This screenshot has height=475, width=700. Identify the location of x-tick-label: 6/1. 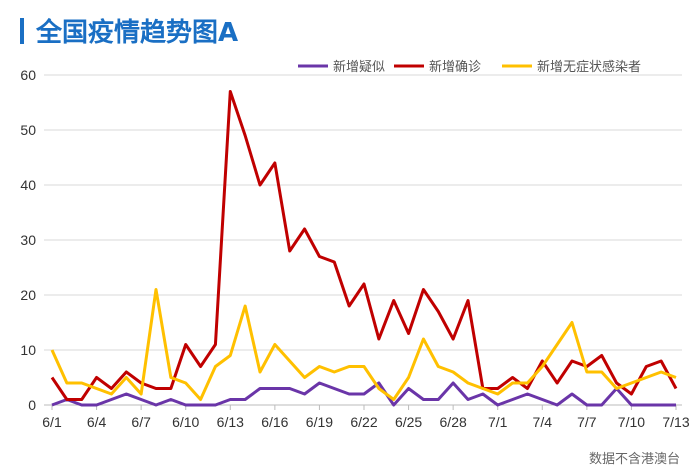
(52, 422).